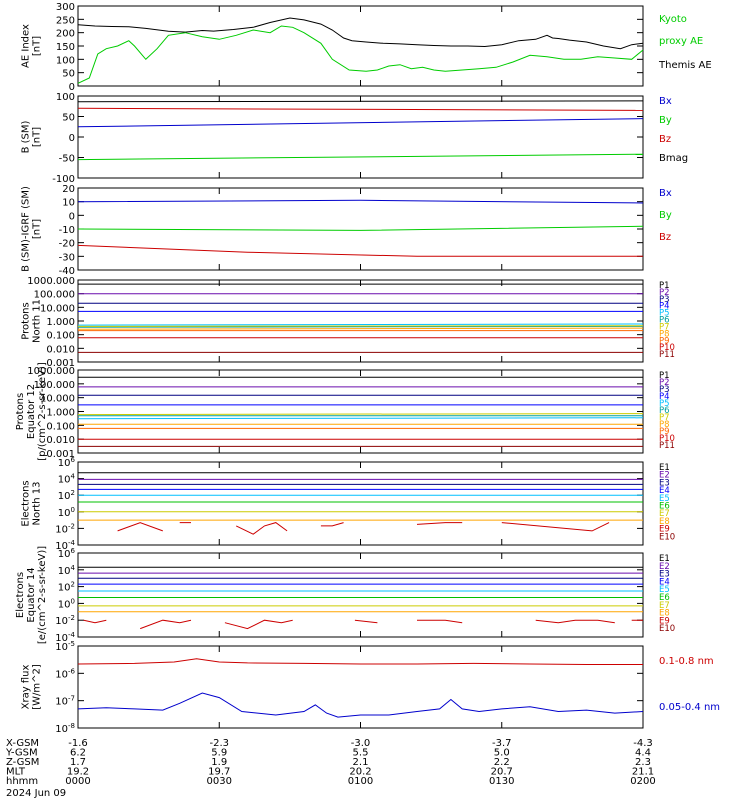 Image resolution: width=750 pixels, height=804 pixels. What do you see at coordinates (60, 426) in the screenshot?
I see `y-tick-label: 0.100` at bounding box center [60, 426].